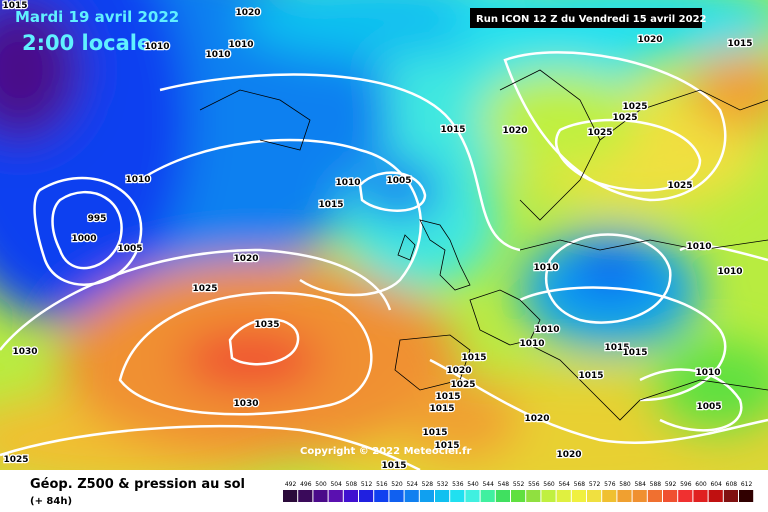 The height and width of the screenshot is (512, 768). What do you see at coordinates (51, 501) in the screenshot?
I see `footer-lead: (+ 84h)` at bounding box center [51, 501].